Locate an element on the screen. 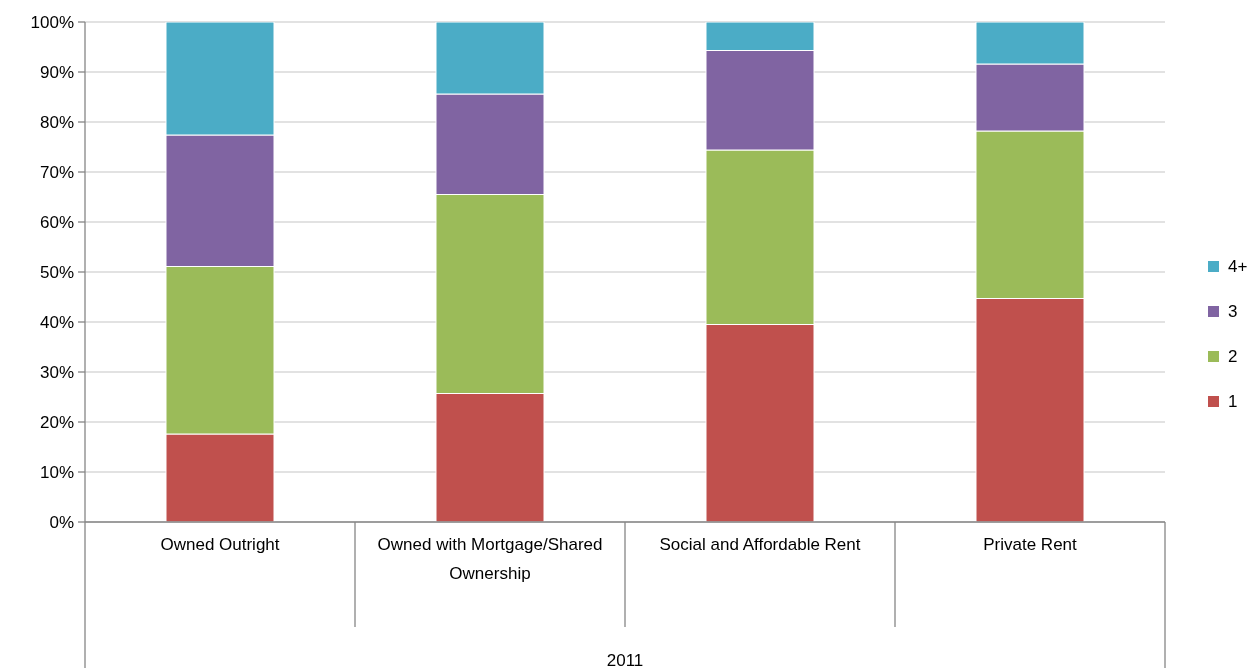  legend-label: 1 is located at coordinates (1233, 401).